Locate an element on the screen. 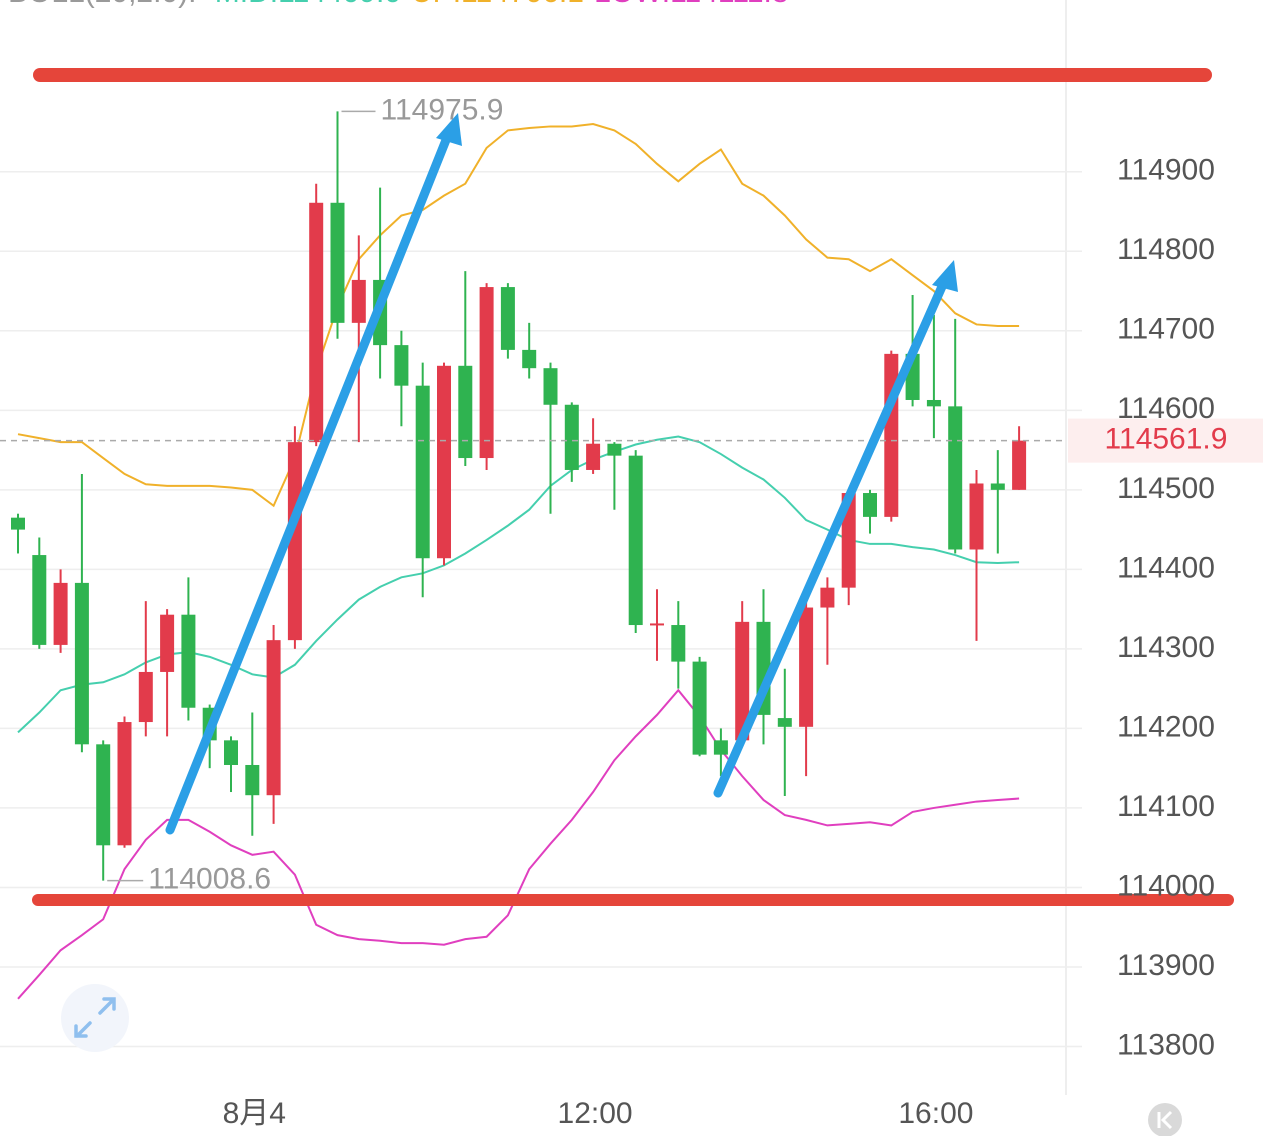  y-tick-label: 114100 is located at coordinates (1166, 806).